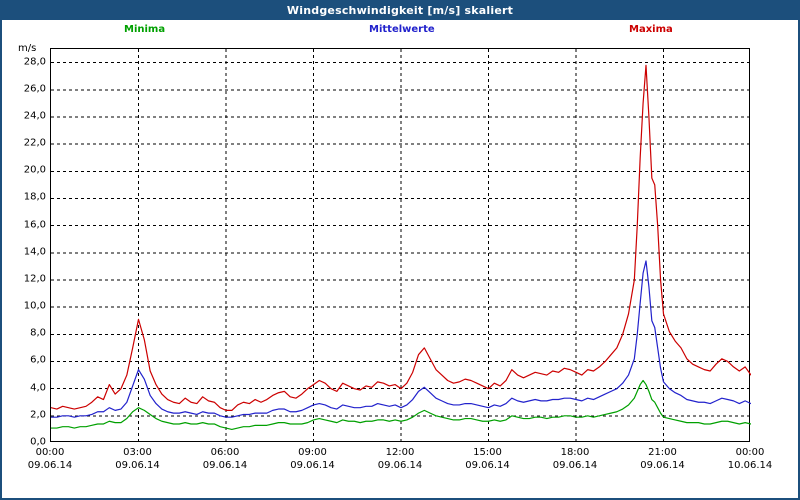 This screenshot has height=500, width=800. I want to click on x-tick-time: 03:00, so click(137, 452).